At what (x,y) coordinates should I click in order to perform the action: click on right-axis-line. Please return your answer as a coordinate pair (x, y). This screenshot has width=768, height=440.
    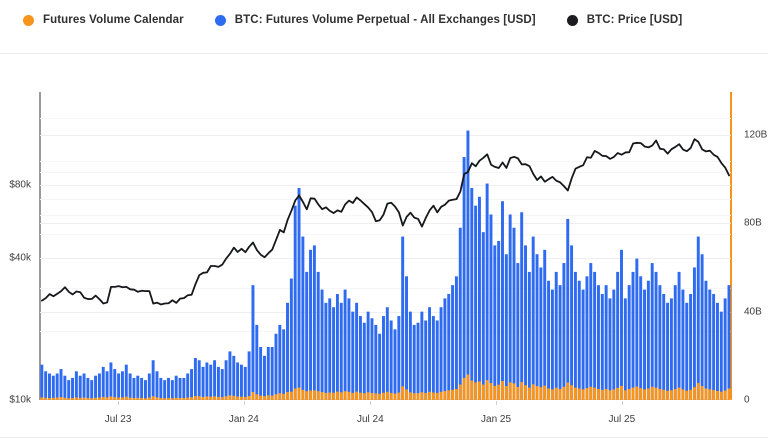
    Looking at the image, I should click on (731, 246).